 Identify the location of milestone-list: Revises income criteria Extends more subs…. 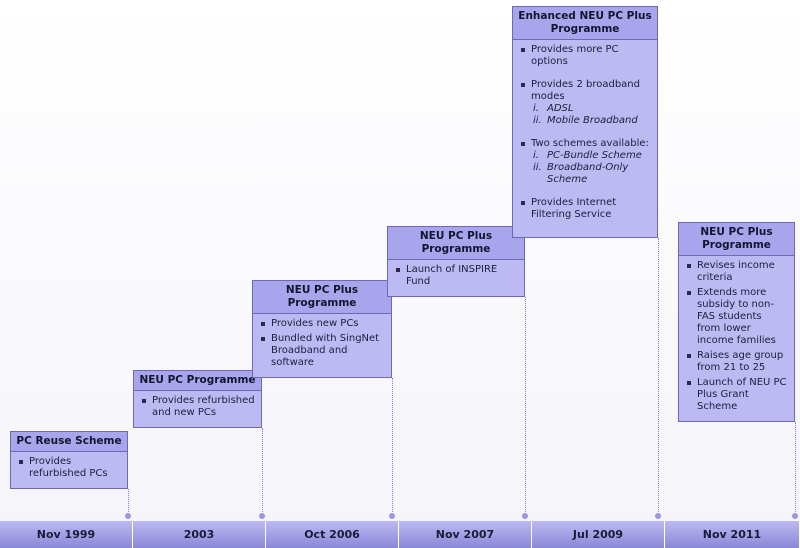
(736, 338).